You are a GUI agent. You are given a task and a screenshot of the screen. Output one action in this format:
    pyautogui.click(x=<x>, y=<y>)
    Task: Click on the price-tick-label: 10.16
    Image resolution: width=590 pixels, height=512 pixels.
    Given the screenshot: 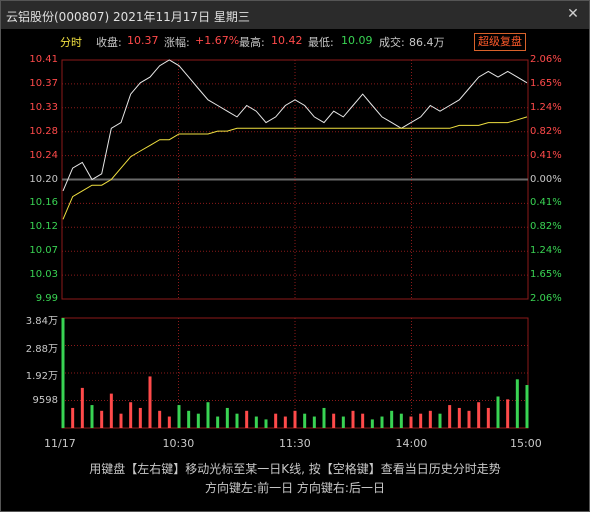 What is the action you would take?
    pyautogui.click(x=43, y=203)
    